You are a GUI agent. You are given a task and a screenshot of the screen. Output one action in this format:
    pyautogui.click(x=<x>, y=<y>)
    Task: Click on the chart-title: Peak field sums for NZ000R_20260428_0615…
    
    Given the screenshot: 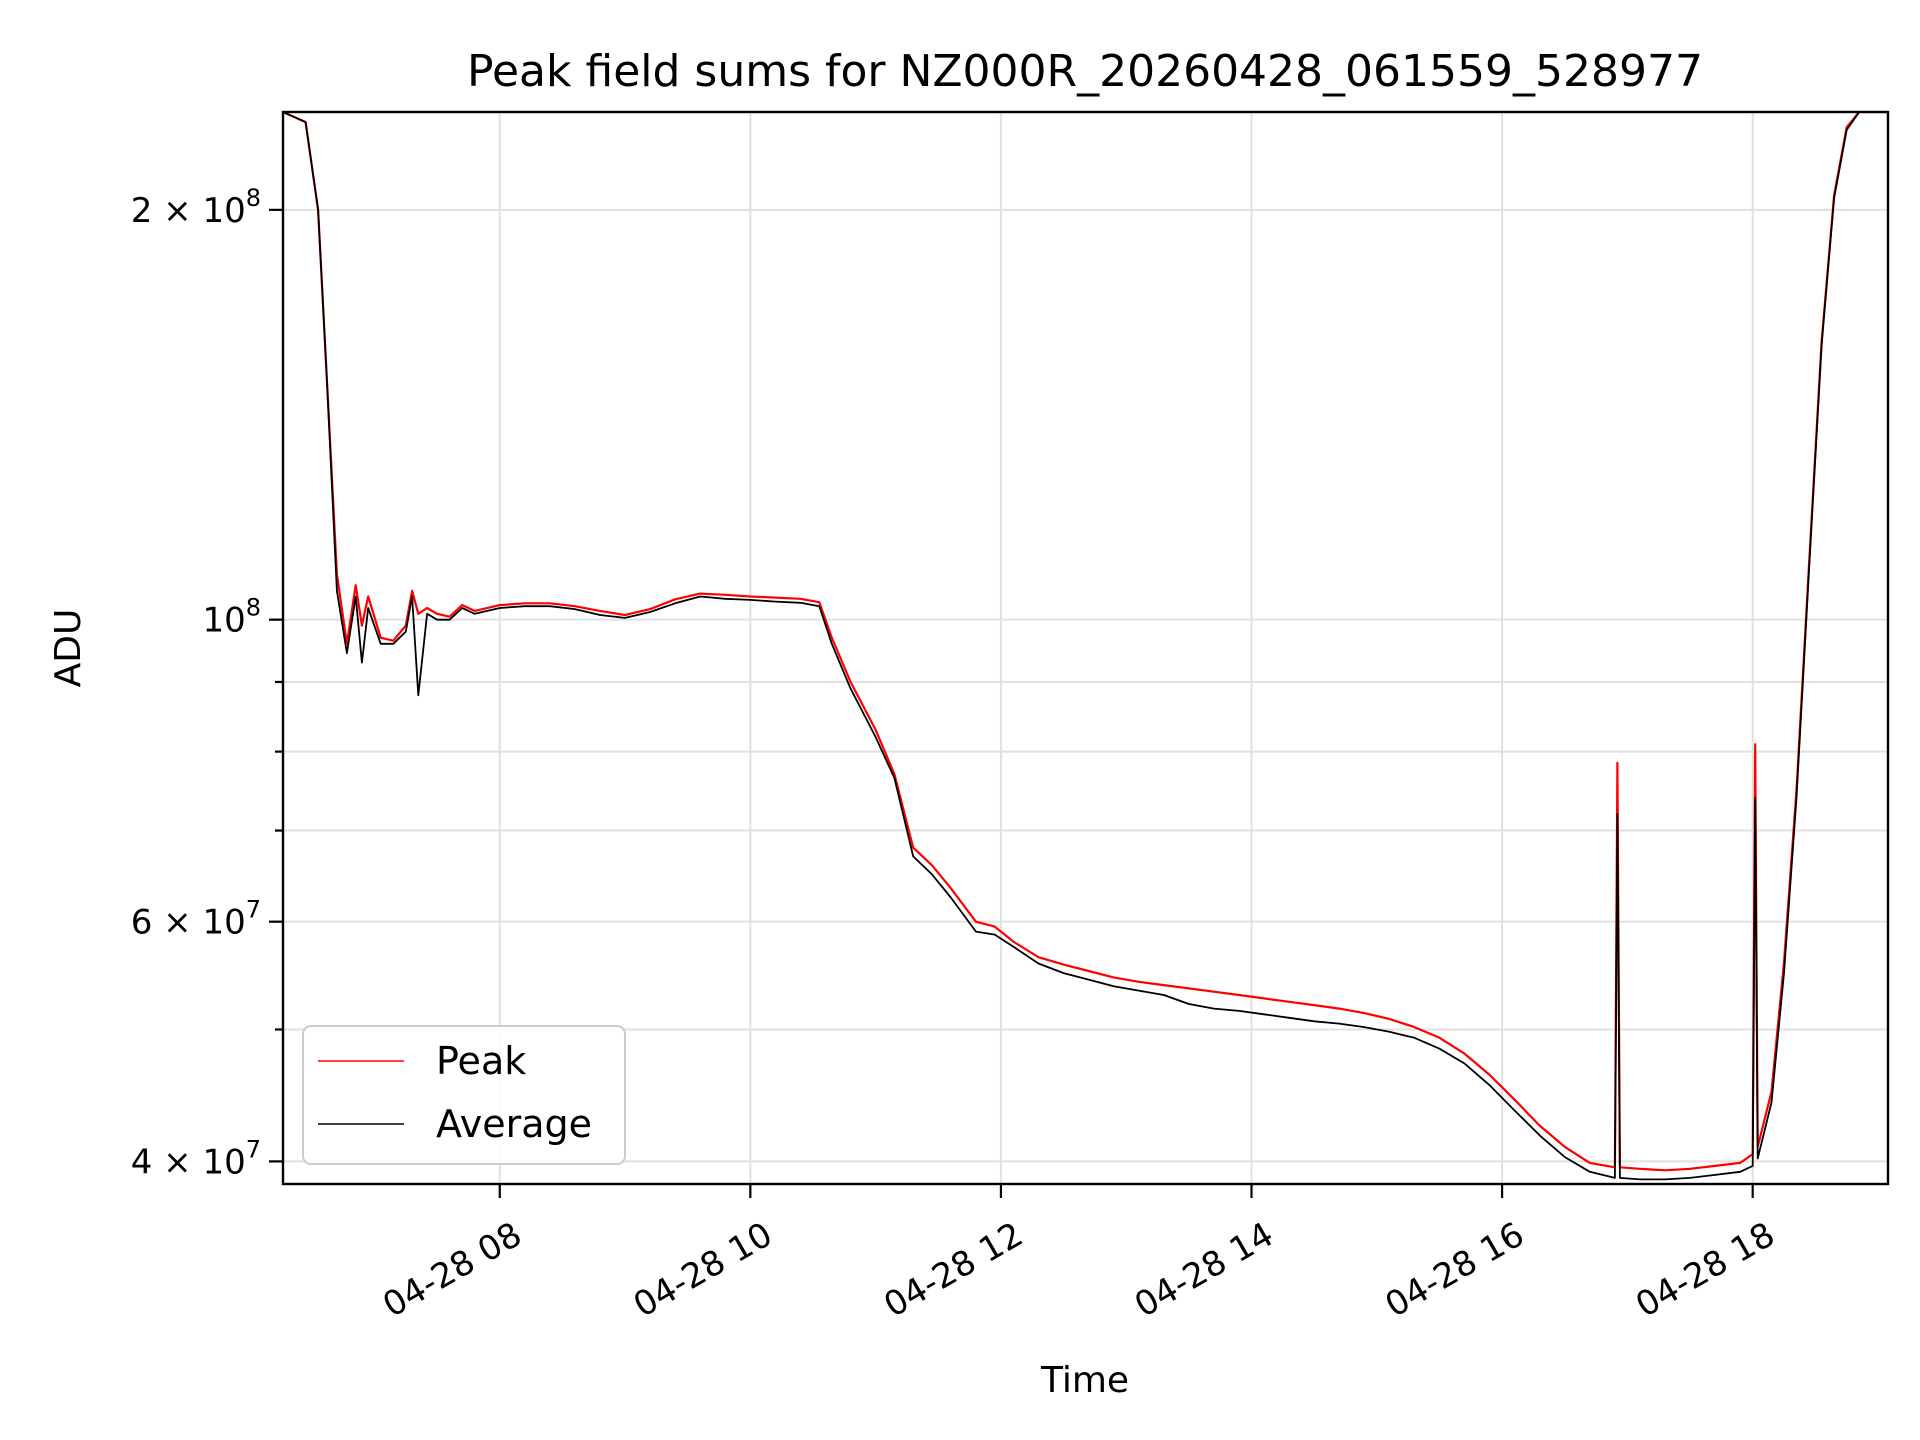 What is the action you would take?
    pyautogui.click(x=1085, y=71)
    